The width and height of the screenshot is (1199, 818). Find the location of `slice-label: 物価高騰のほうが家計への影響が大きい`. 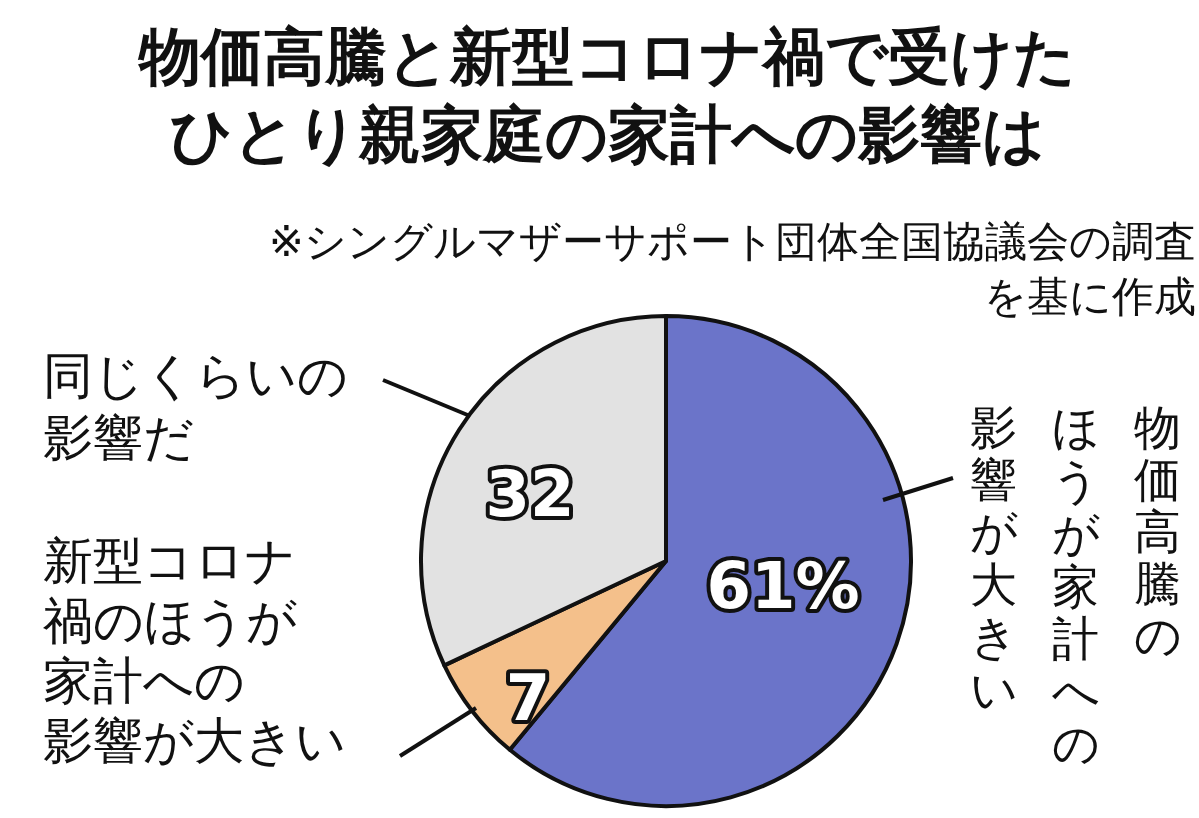

slice-label: 物価高騰のほうが家計への影響が大きい is located at coordinates (1078, 585).